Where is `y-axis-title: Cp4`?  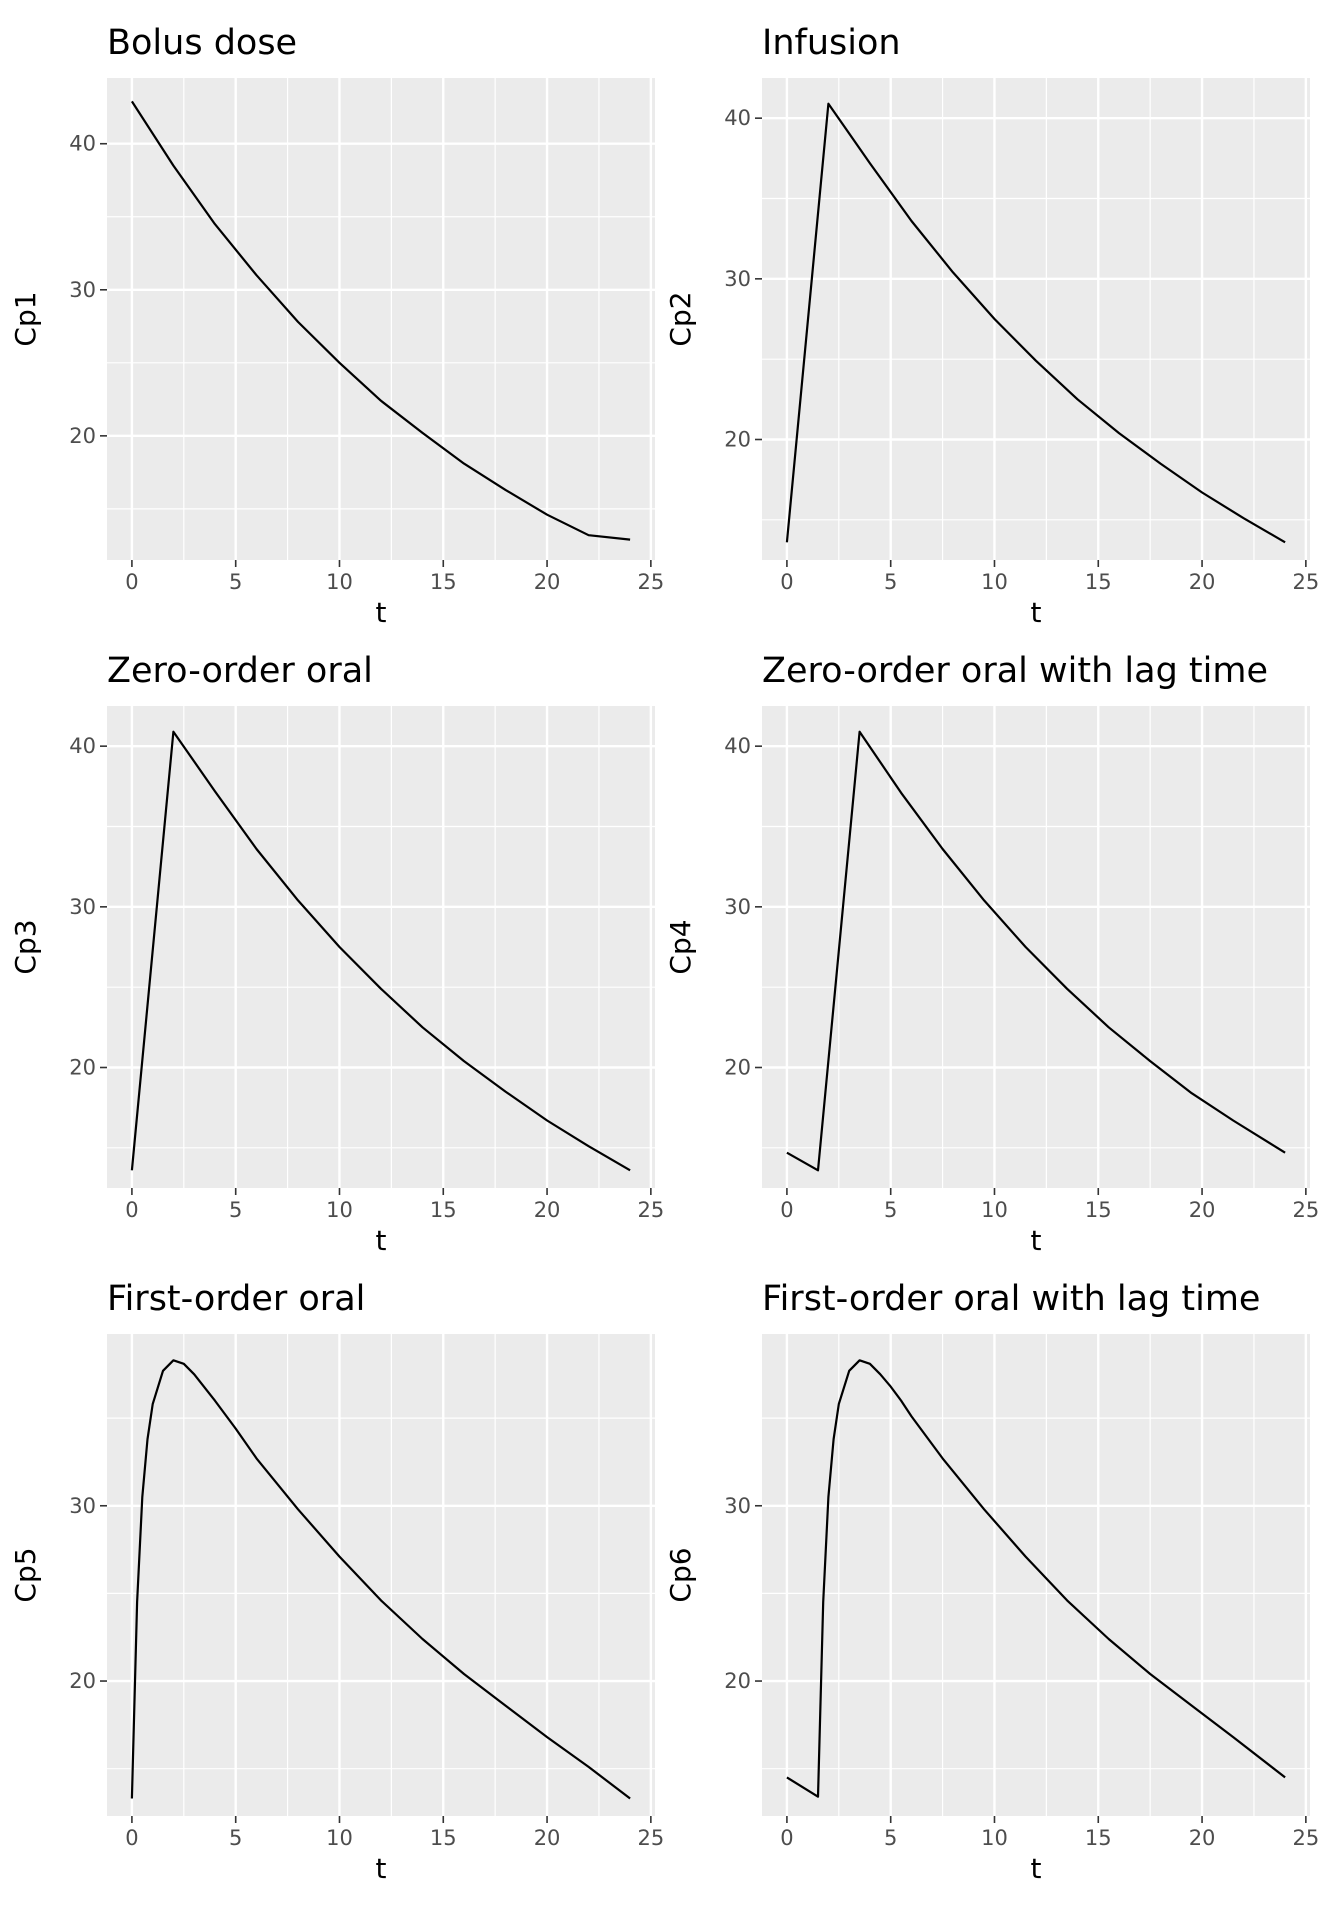
y-axis-title: Cp4 is located at coordinates (680, 946).